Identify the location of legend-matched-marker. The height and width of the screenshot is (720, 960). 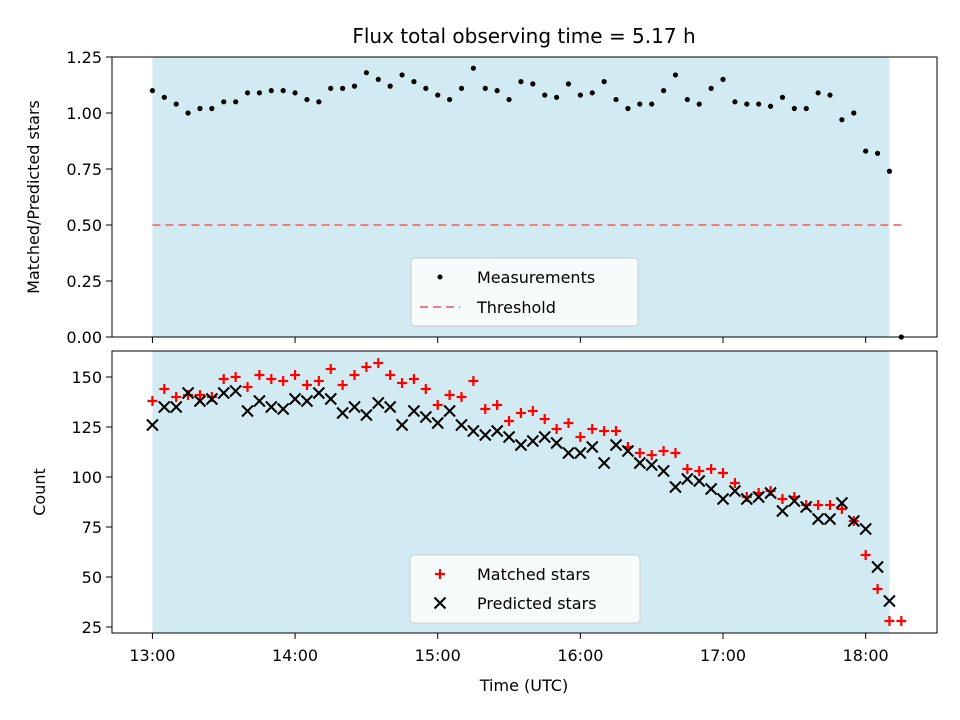
(440, 574).